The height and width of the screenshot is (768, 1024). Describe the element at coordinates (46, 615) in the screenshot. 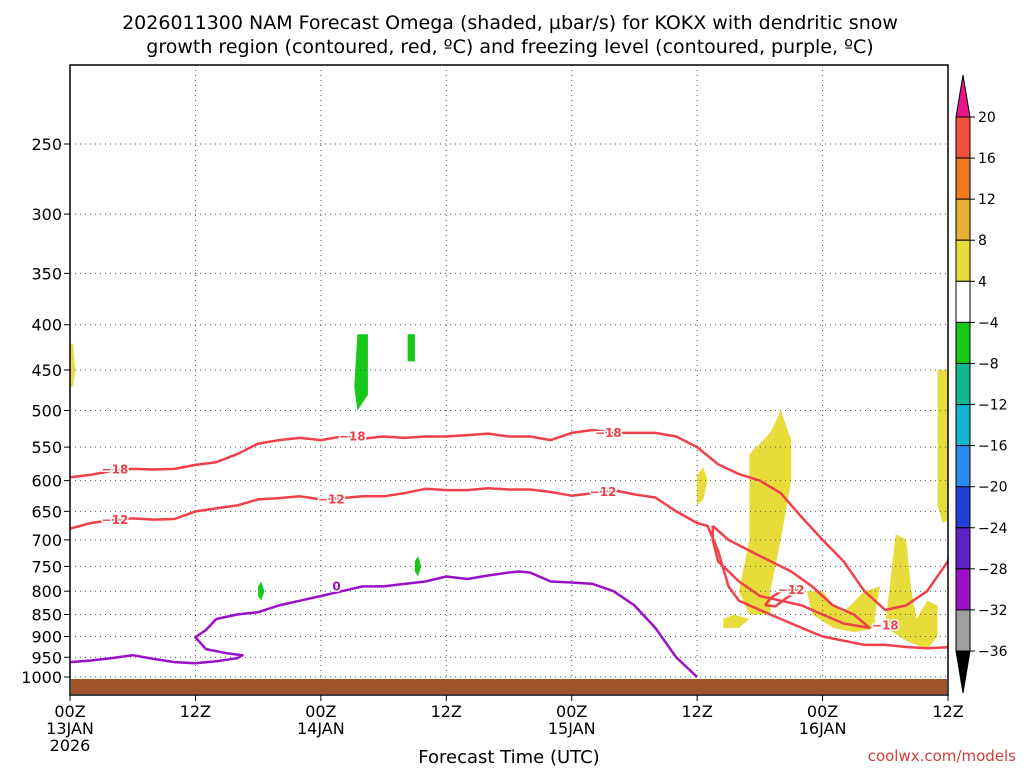

I see `y-tick-label-850: 850` at that location.